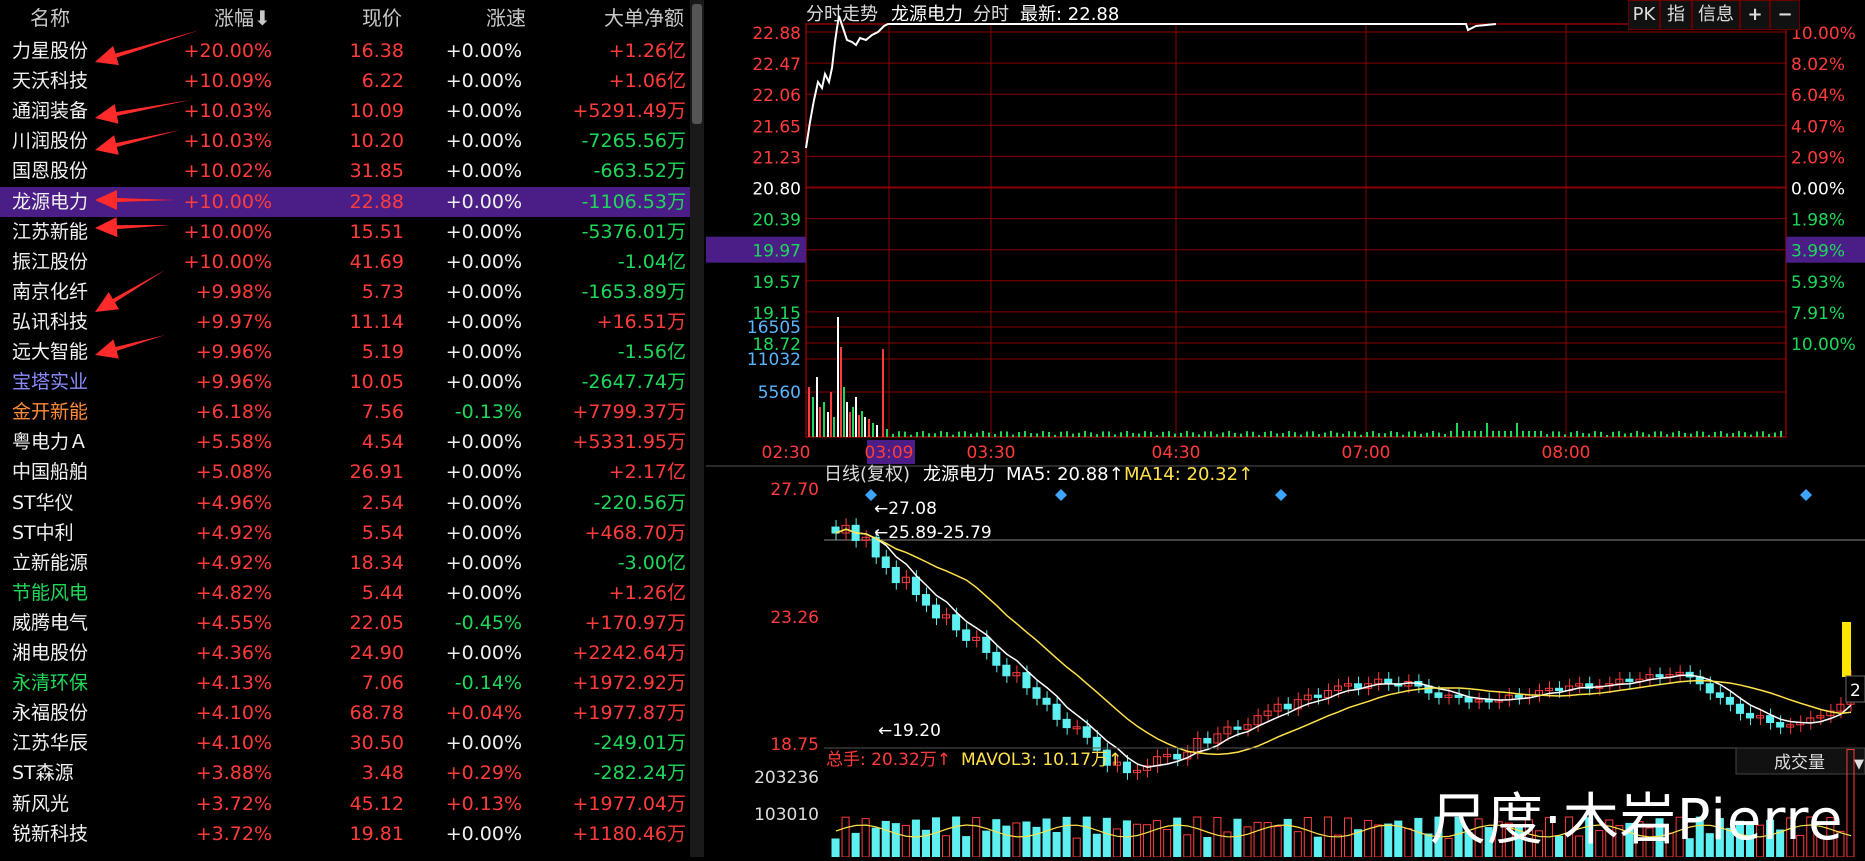 The height and width of the screenshot is (861, 1865). What do you see at coordinates (345, 653) in the screenshot?
I see `stock-row: 湘电股份 +4.36% 24.90 +0.00% +2242.64万` at bounding box center [345, 653].